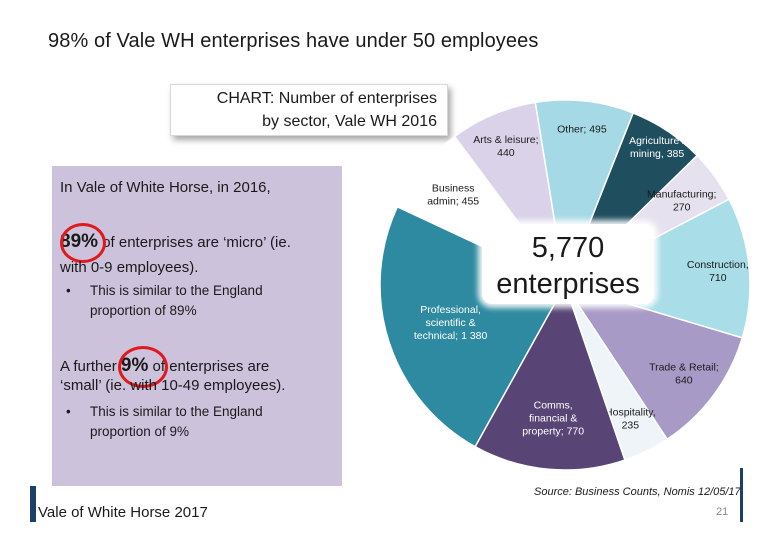 Image resolution: width=780 pixels, height=540 pixels. What do you see at coordinates (453, 194) in the screenshot?
I see `pie-label-business-admin: Business admin; 455` at bounding box center [453, 194].